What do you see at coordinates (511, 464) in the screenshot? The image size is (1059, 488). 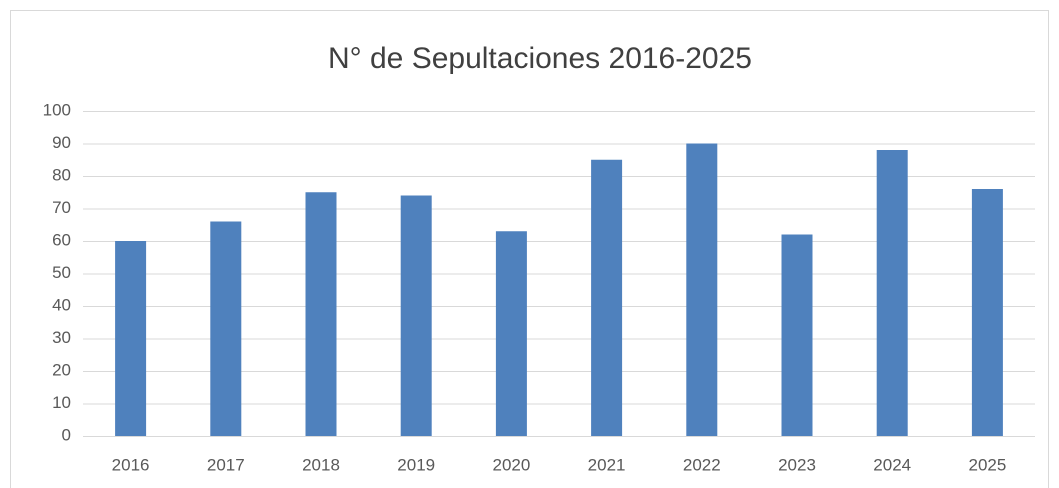 I see `x-tick-label: 2020` at bounding box center [511, 464].